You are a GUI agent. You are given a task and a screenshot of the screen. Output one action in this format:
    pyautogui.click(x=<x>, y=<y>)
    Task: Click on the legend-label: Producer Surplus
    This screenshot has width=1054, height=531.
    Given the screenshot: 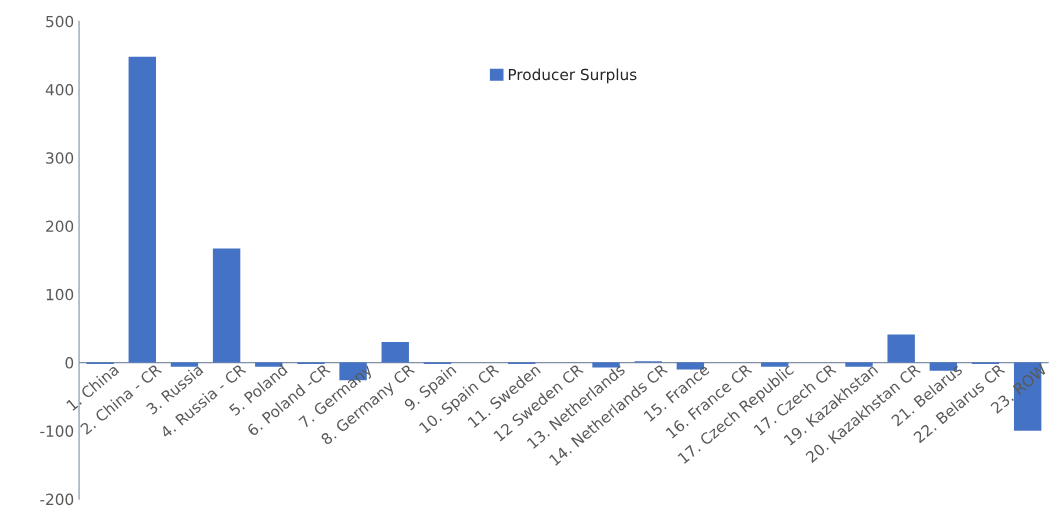 What is the action you would take?
    pyautogui.click(x=572, y=76)
    